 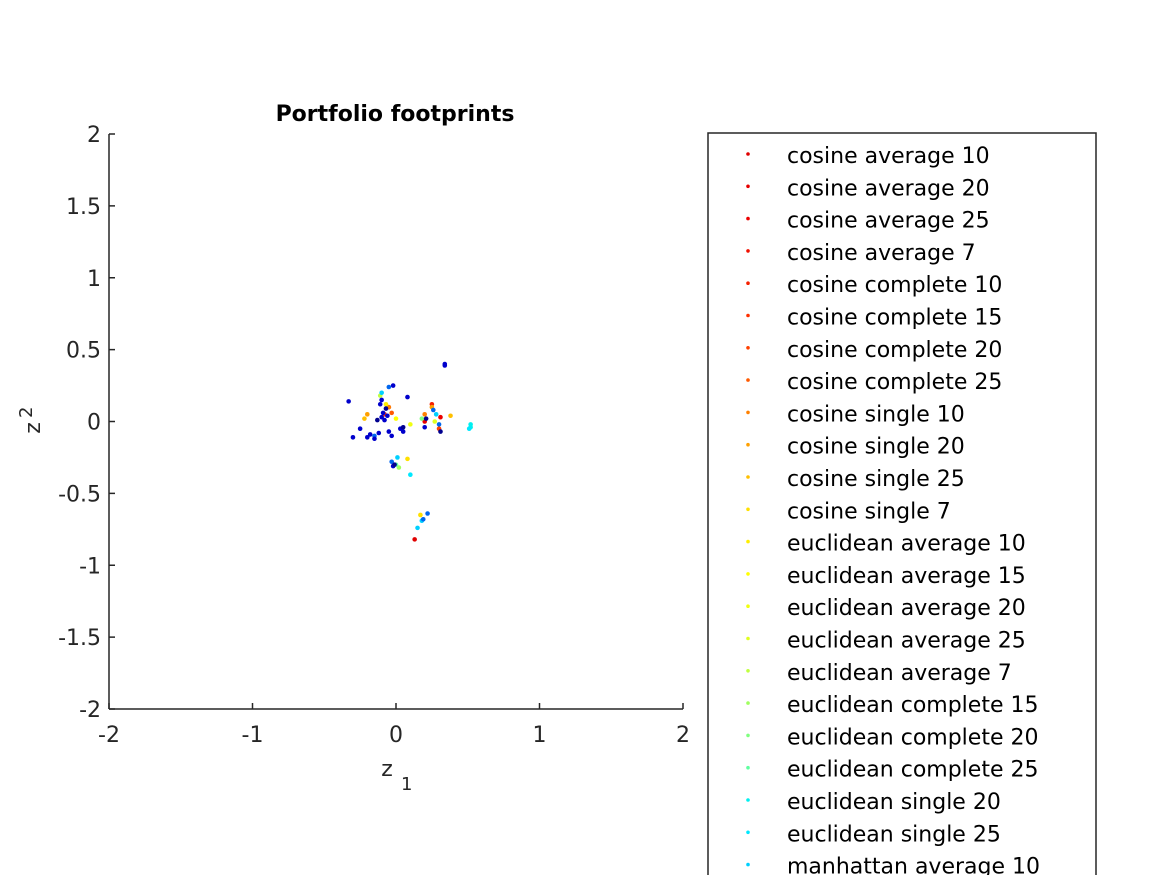 I want to click on y-axis-label-base: z, so click(x=33, y=428).